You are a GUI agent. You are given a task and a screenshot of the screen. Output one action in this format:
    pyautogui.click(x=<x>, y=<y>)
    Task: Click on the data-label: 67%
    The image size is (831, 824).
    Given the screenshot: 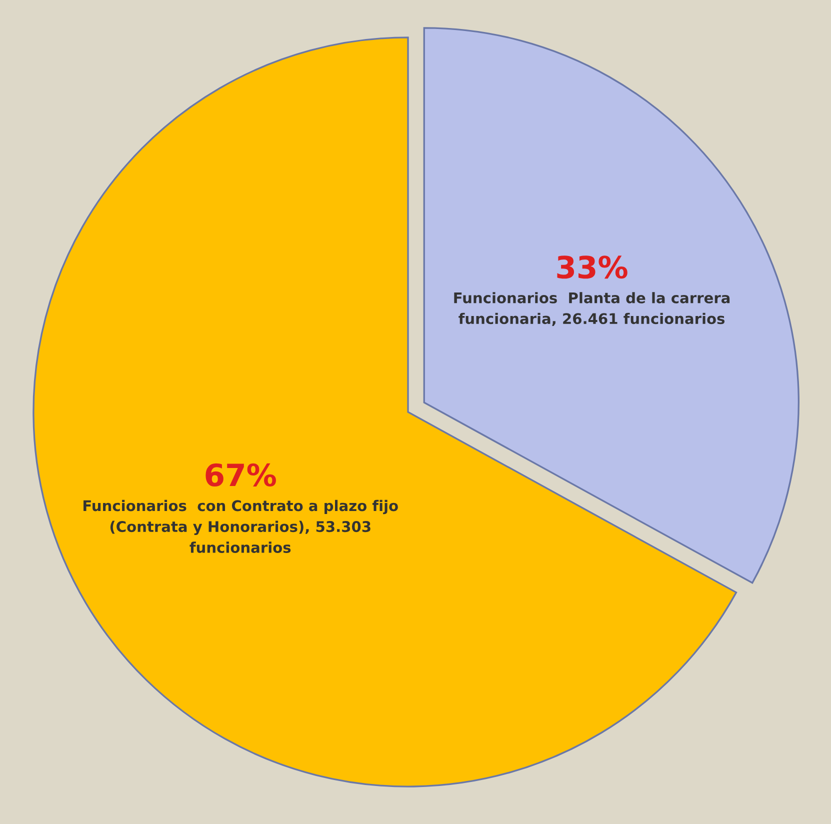 What is the action you would take?
    pyautogui.click(x=241, y=474)
    